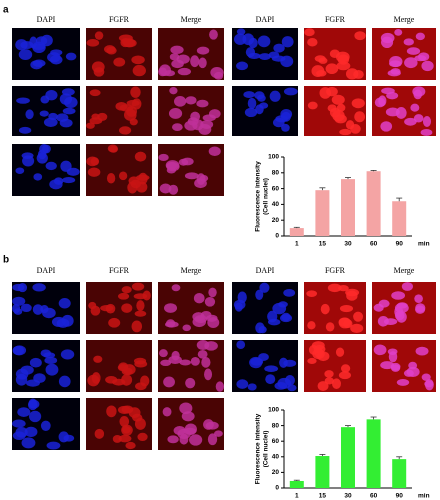 This screenshot has height=500, width=440. I want to click on x-tick-label: 60, so click(374, 496).